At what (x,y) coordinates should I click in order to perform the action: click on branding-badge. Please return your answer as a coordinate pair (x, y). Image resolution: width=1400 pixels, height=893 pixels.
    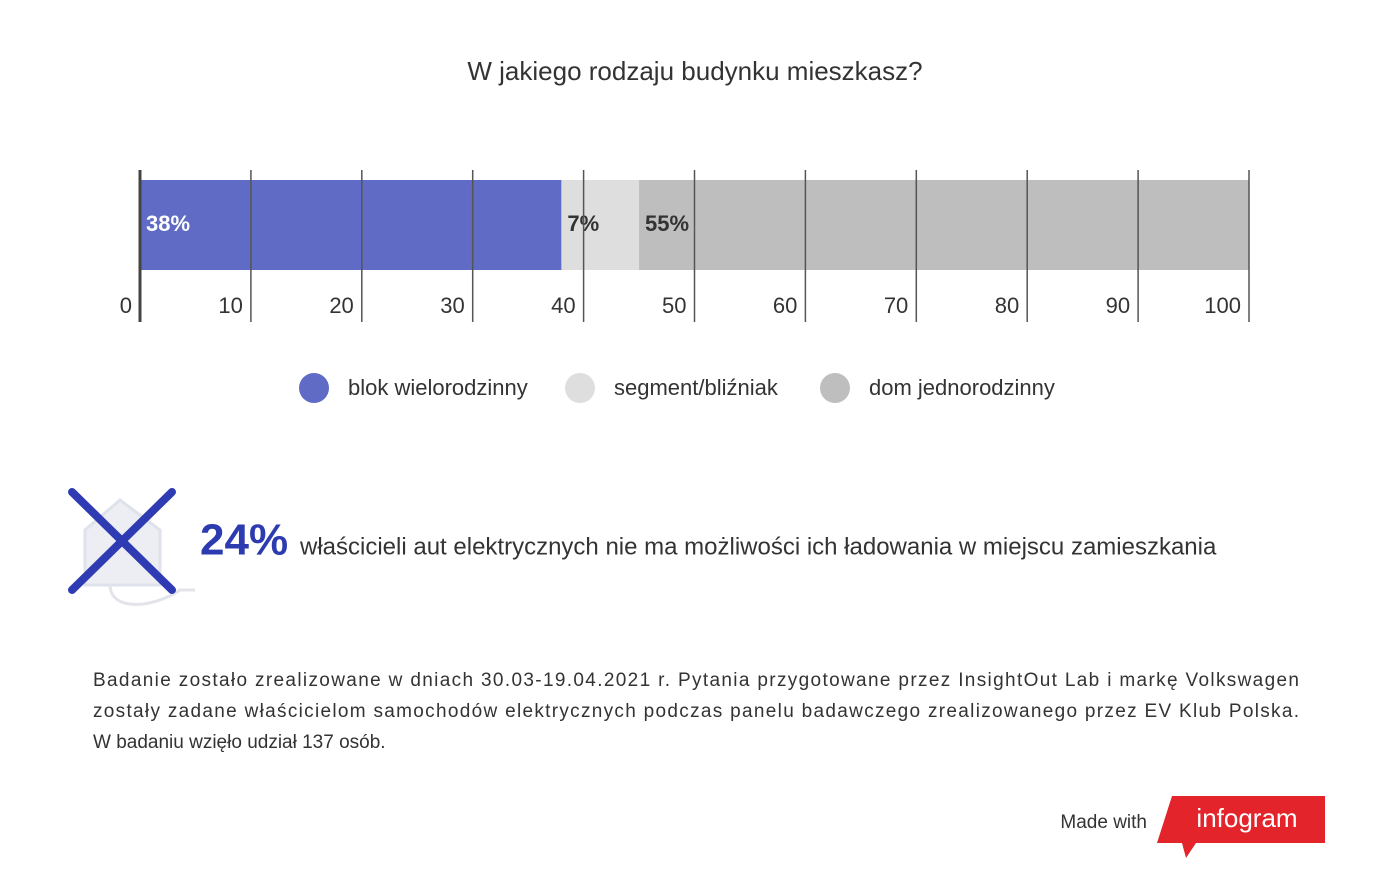
    Looking at the image, I should click on (1241, 827).